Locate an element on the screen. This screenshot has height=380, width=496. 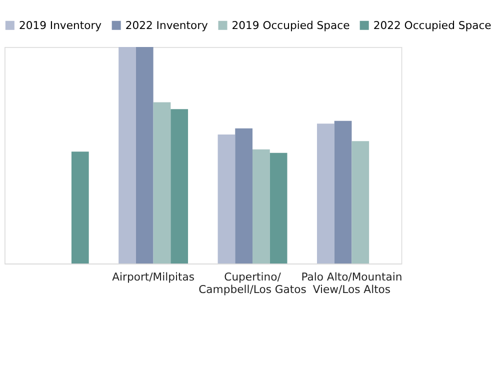
legend-label: 2019 Inventory is located at coordinates (60, 25).